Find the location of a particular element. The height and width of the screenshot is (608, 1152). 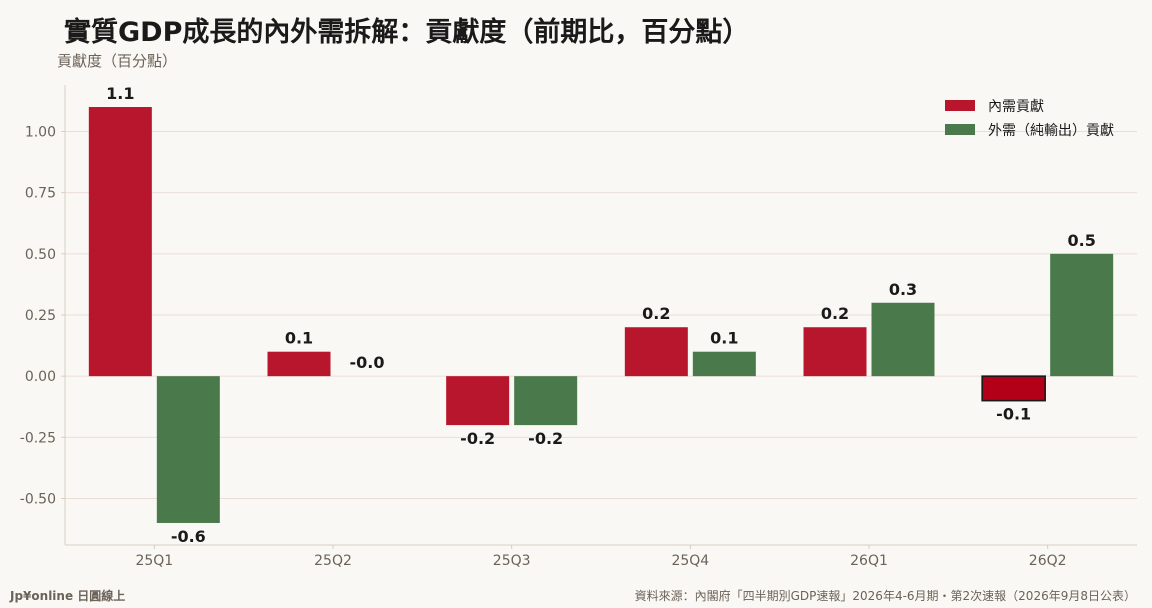

x-tick-label: 25Q1 is located at coordinates (154, 561).